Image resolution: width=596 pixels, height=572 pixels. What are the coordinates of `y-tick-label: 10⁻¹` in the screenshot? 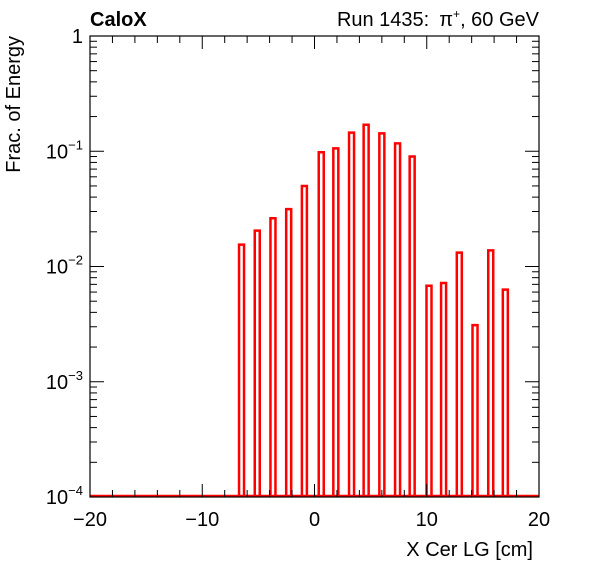 It's located at (64, 150).